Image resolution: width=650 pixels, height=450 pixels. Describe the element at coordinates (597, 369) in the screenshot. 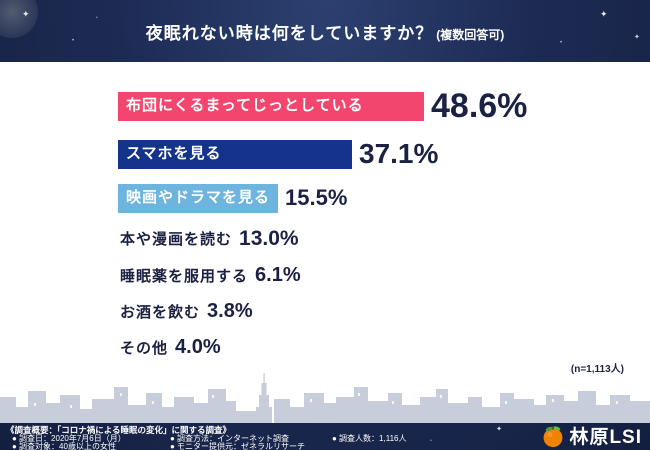

I see `sample-size-note: (n=1,113人)` at that location.